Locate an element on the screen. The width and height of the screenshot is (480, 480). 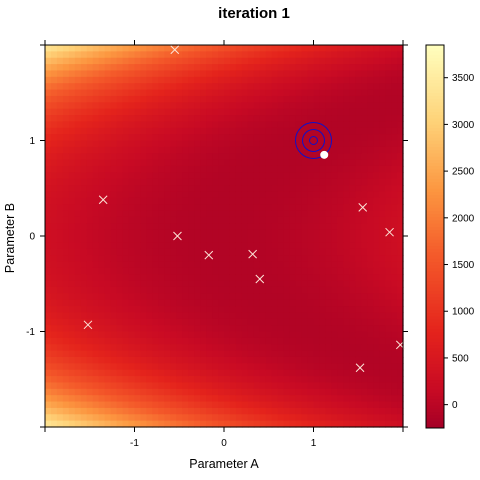
colorbar-tick-label: 0 is located at coordinates (455, 405).